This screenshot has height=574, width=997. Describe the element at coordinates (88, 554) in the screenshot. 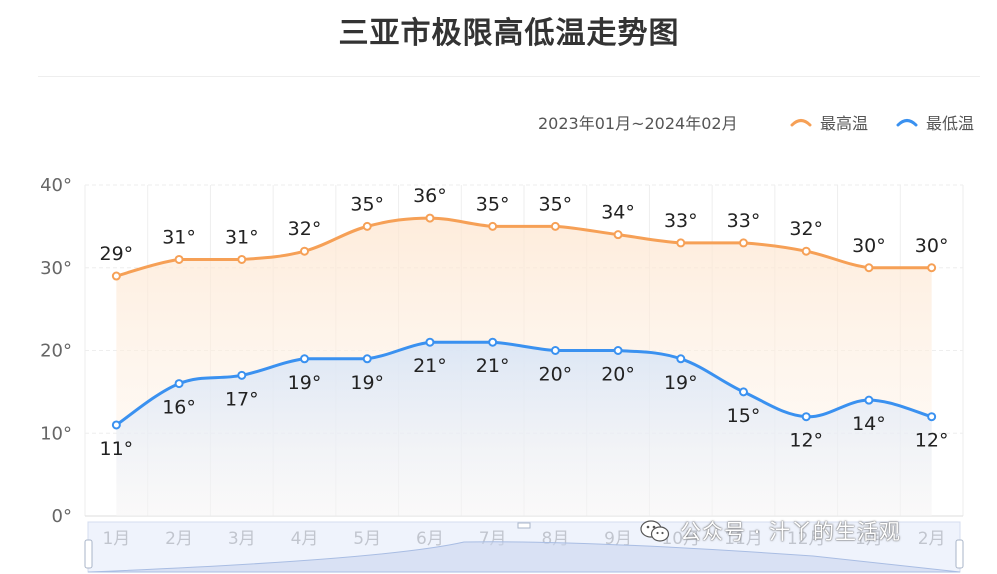

I see `zoom-handle-left` at that location.